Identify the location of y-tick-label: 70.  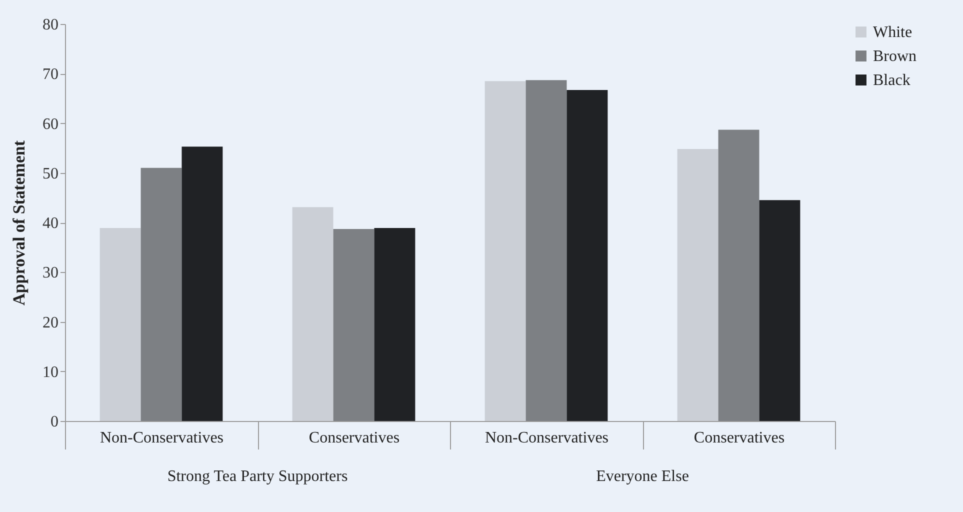
(50, 75).